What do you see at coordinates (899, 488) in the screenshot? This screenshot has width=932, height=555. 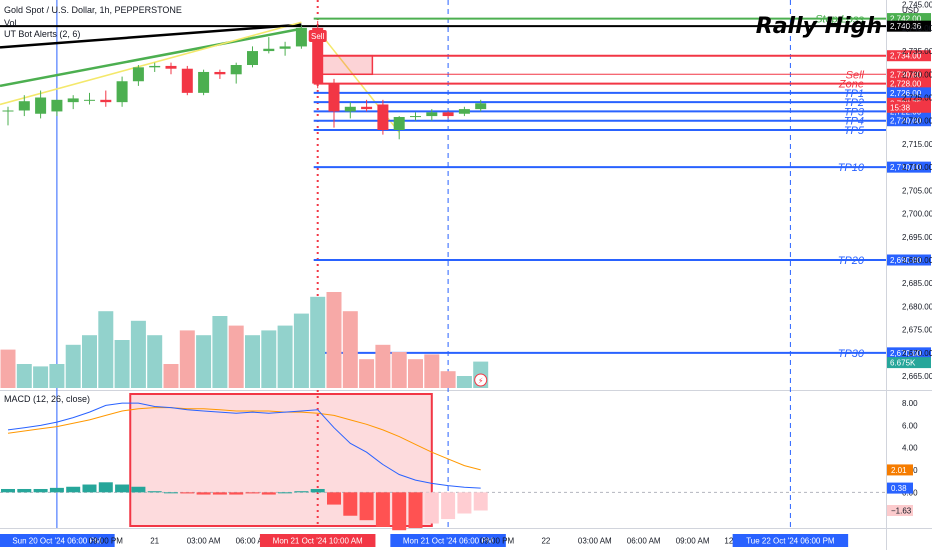 I see `macd-value-label: 0.38` at bounding box center [899, 488].